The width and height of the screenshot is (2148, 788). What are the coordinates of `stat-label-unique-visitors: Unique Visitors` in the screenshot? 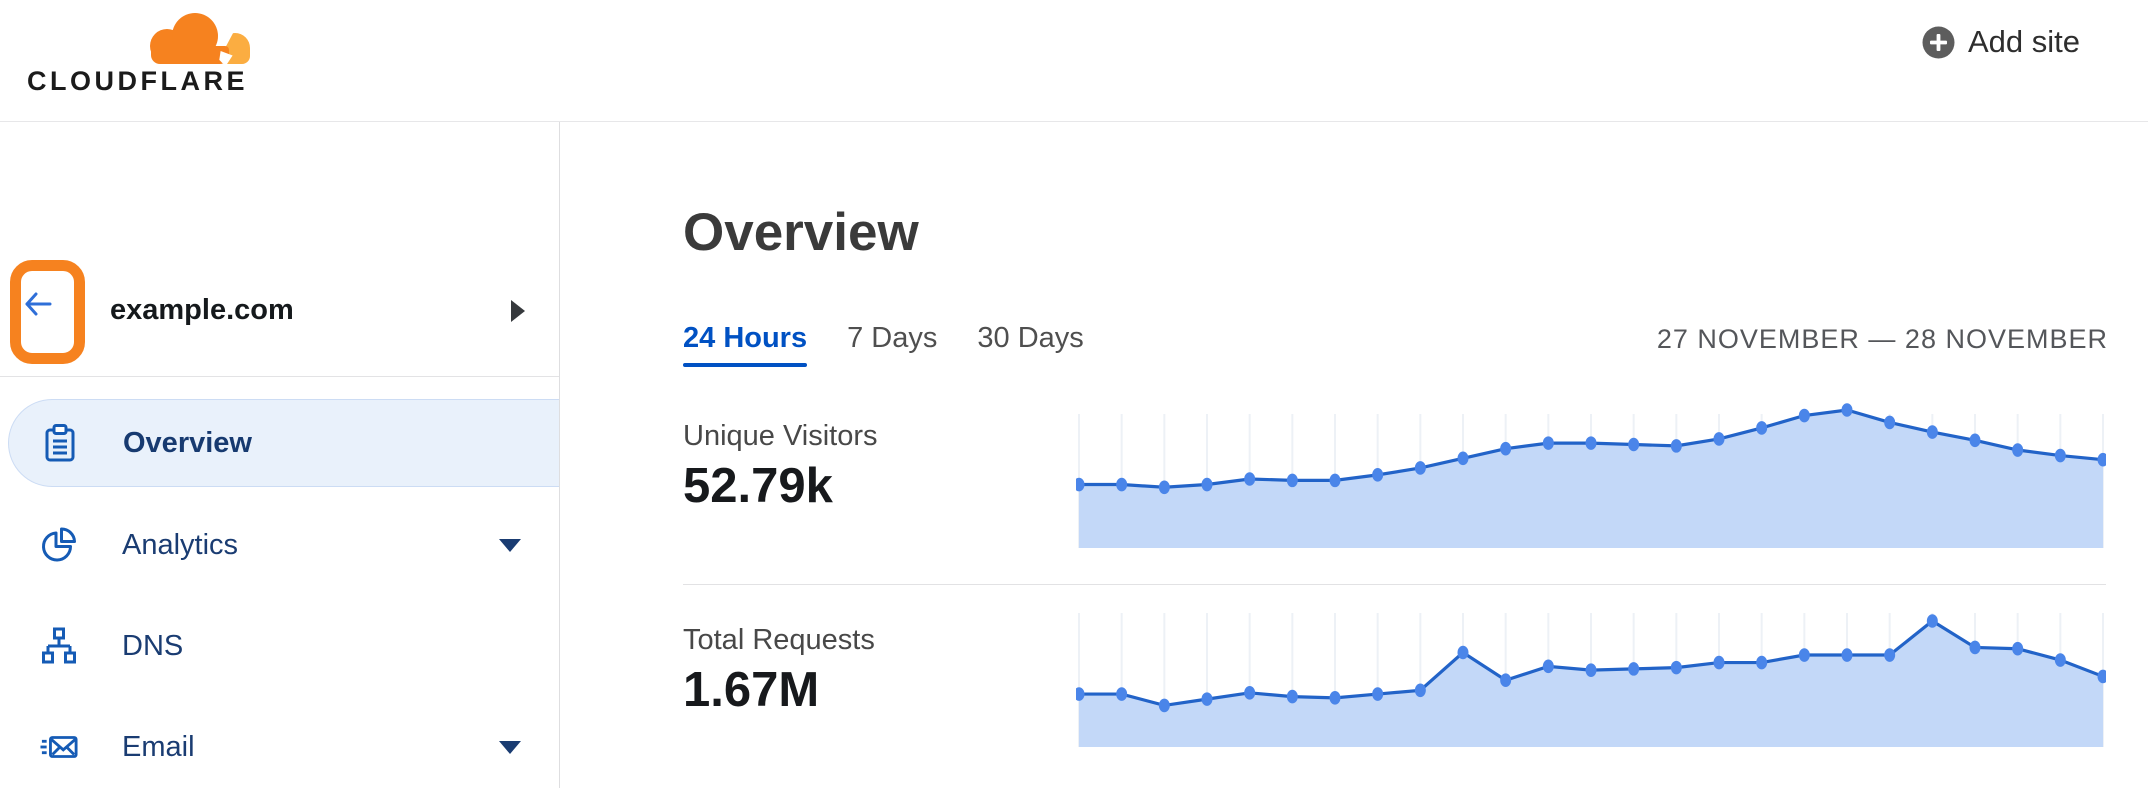 It's located at (780, 436).